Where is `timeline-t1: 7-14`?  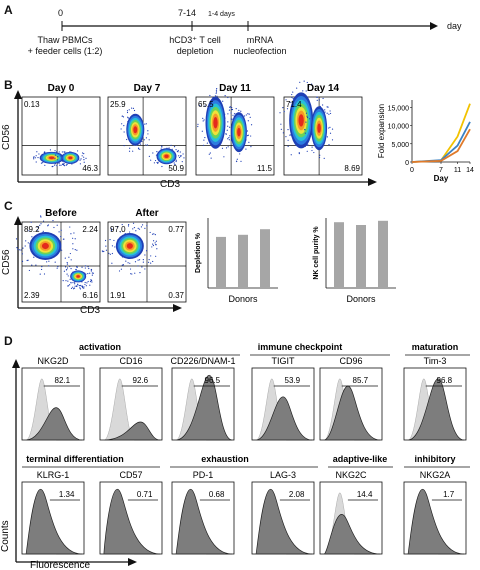
timeline-t1: 7-14 is located at coordinates (187, 13).